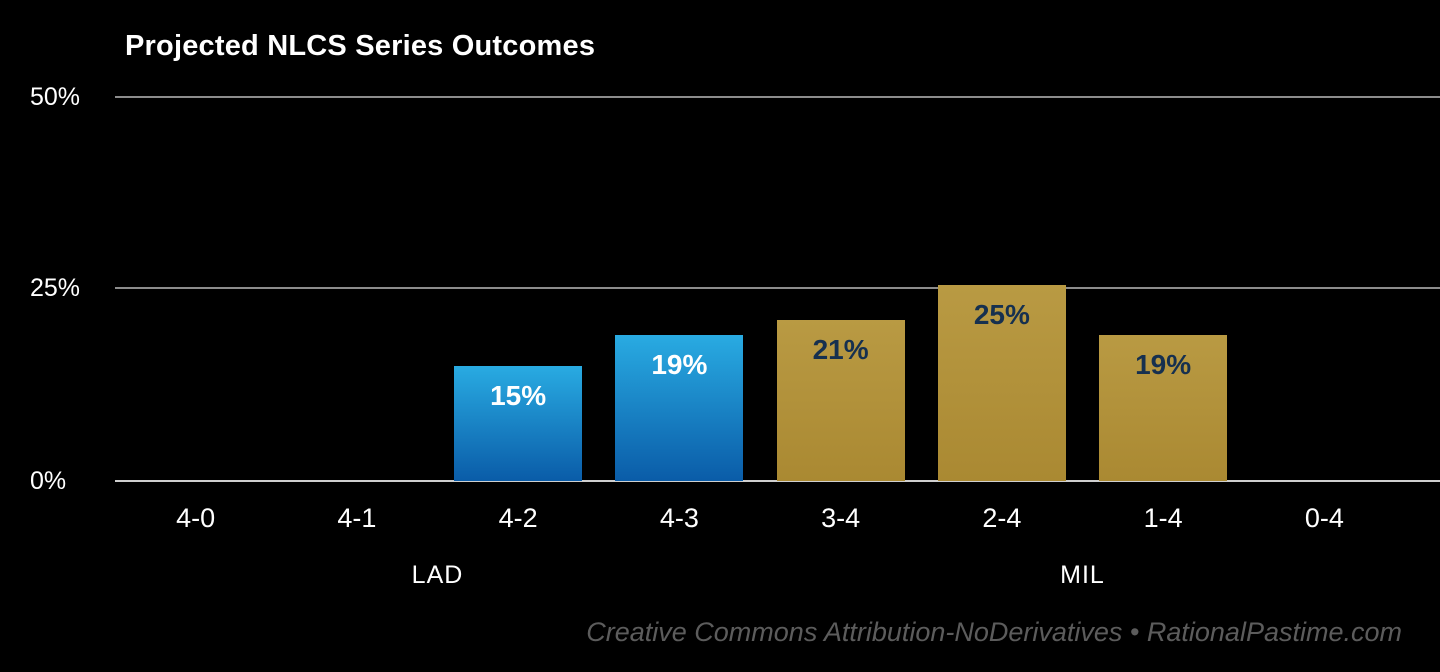 The width and height of the screenshot is (1440, 672). Describe the element at coordinates (841, 518) in the screenshot. I see `x-tick-3-4: 3-4` at that location.